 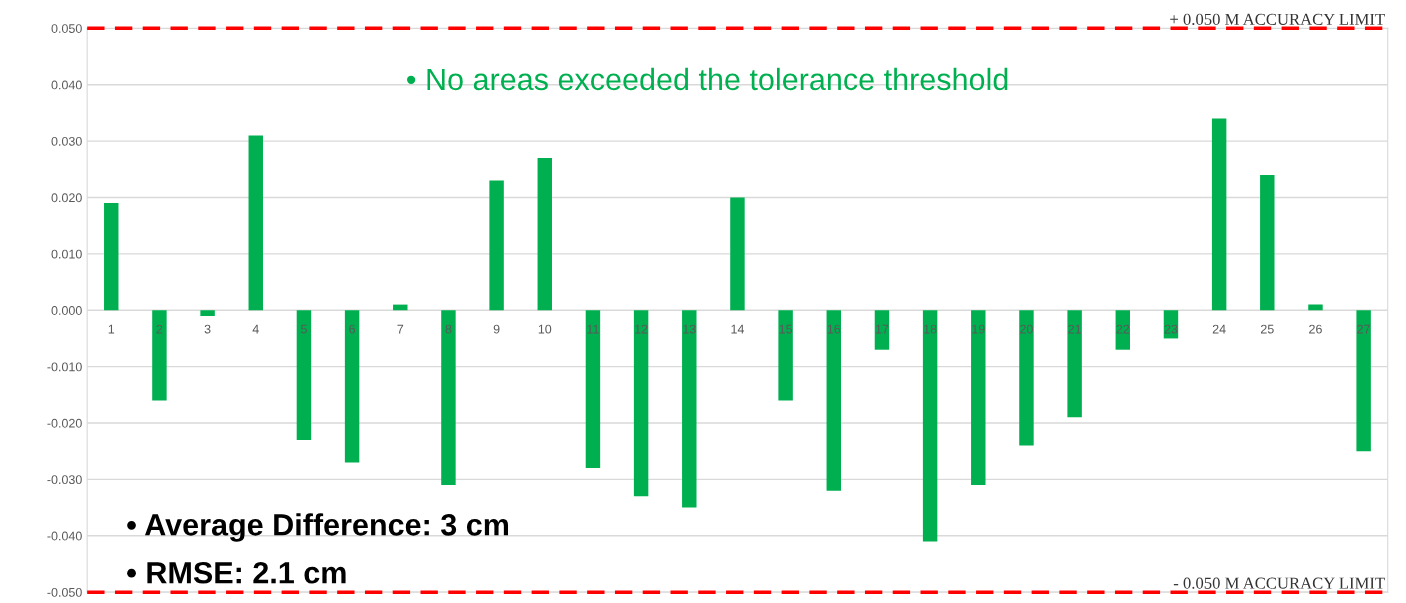 What do you see at coordinates (352, 329) in the screenshot?
I see `x-tick-label: 6` at bounding box center [352, 329].